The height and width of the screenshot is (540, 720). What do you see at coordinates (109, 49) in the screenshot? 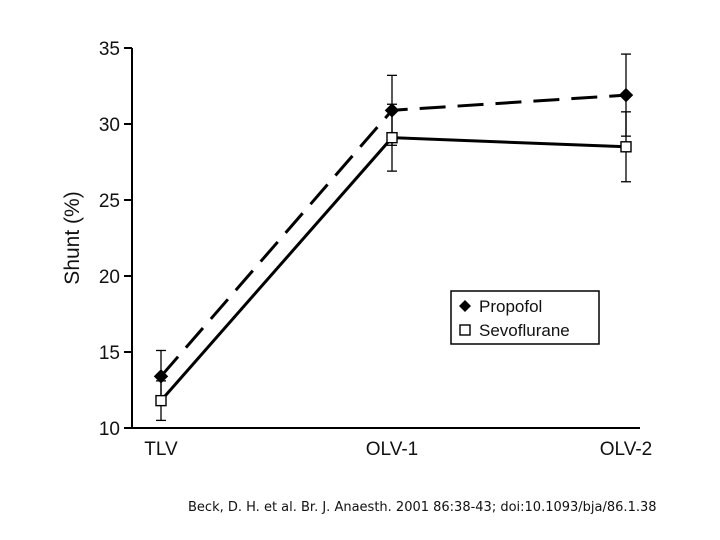
I see `y-tick-label-35: 35` at bounding box center [109, 49].